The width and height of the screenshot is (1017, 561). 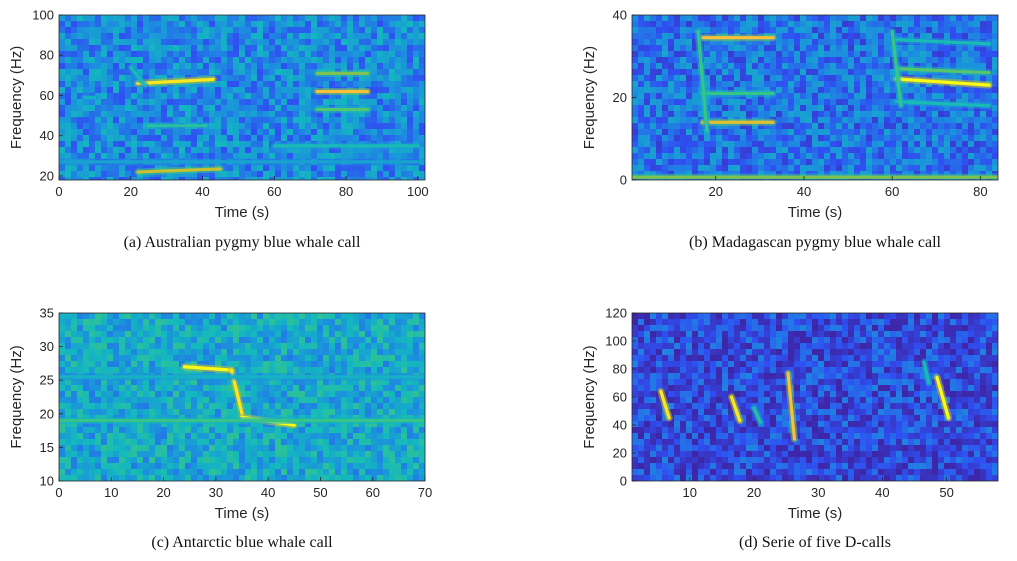 What do you see at coordinates (47, 346) in the screenshot?
I see `y-tick-label: 30` at bounding box center [47, 346].